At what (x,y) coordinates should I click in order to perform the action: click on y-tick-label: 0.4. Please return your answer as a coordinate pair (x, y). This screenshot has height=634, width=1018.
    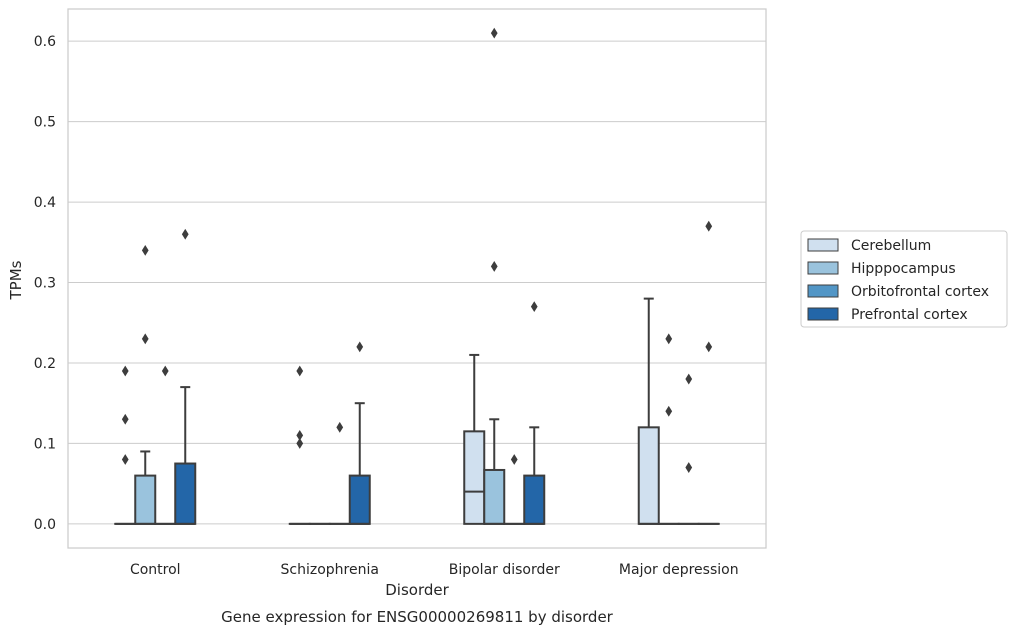
    Looking at the image, I should click on (45, 203).